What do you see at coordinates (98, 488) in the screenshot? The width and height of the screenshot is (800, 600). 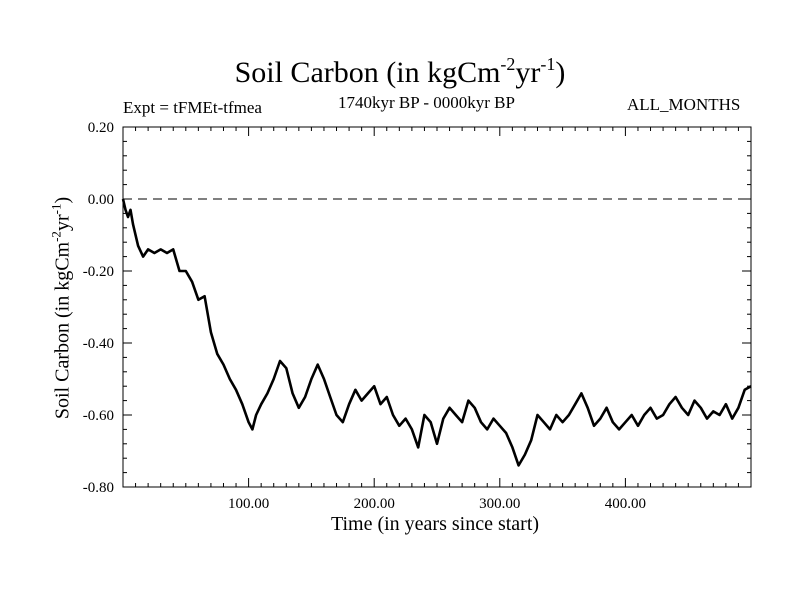 I see `y-tick-label: -0.80` at bounding box center [98, 488].